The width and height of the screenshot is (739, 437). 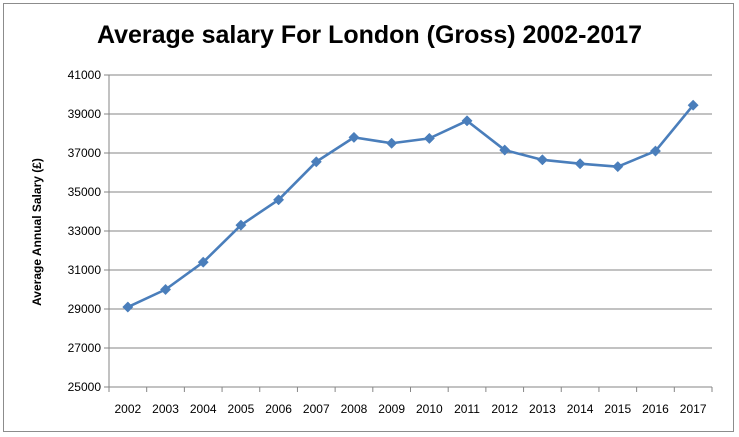 I want to click on y-tick-label: 35000, so click(x=85, y=192).